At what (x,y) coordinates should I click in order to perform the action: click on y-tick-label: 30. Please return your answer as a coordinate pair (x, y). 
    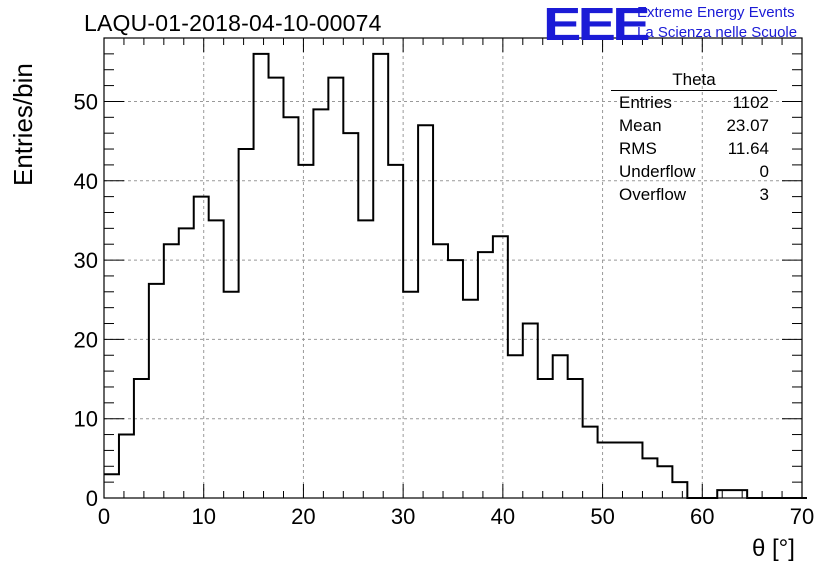
    Looking at the image, I should click on (86, 260).